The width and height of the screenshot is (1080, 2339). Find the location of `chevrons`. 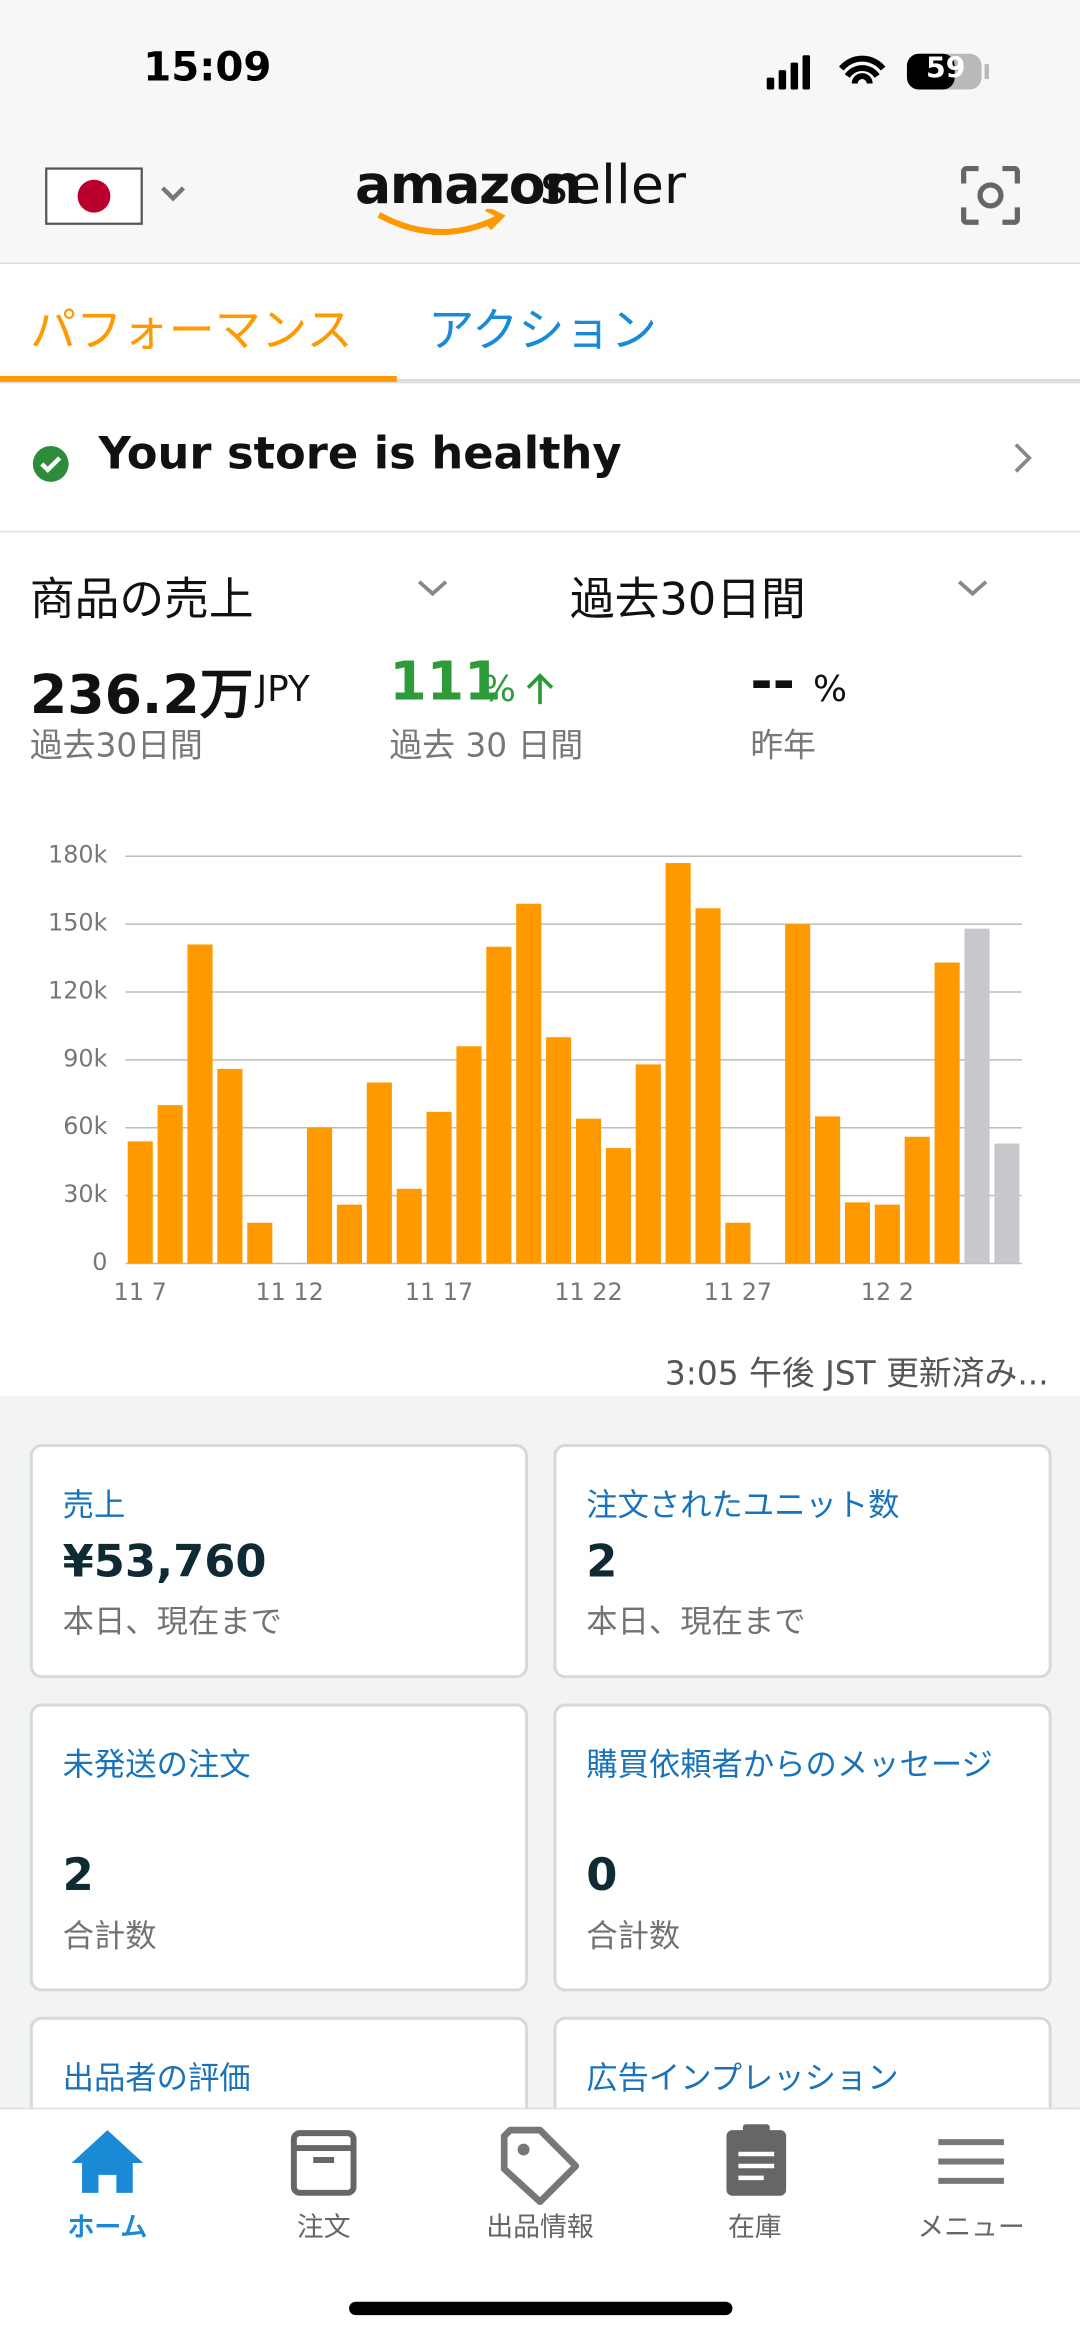

chevrons is located at coordinates (702, 588).